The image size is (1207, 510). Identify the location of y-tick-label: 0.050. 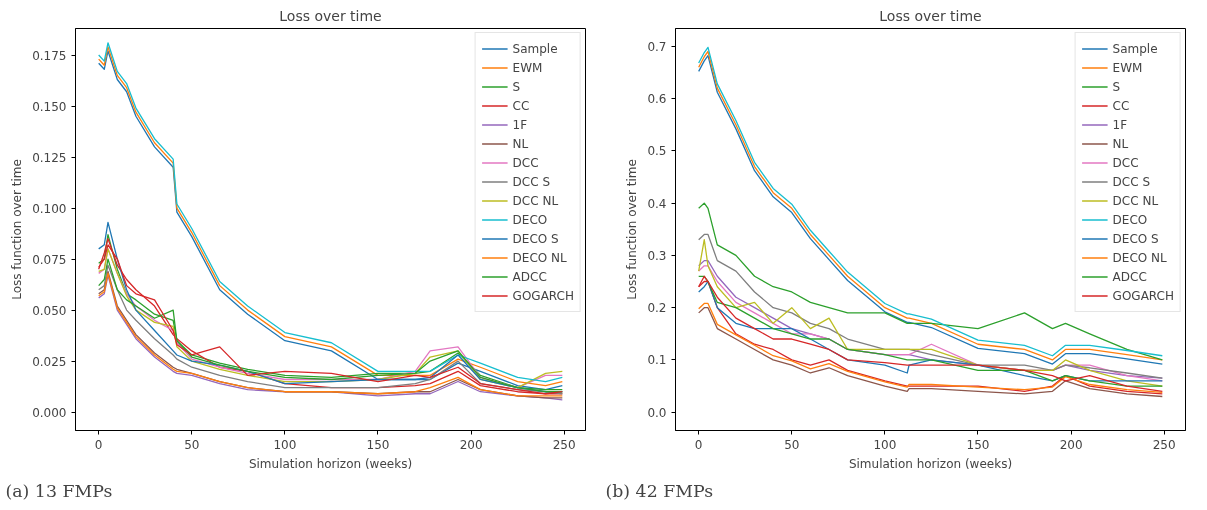
(49, 310).